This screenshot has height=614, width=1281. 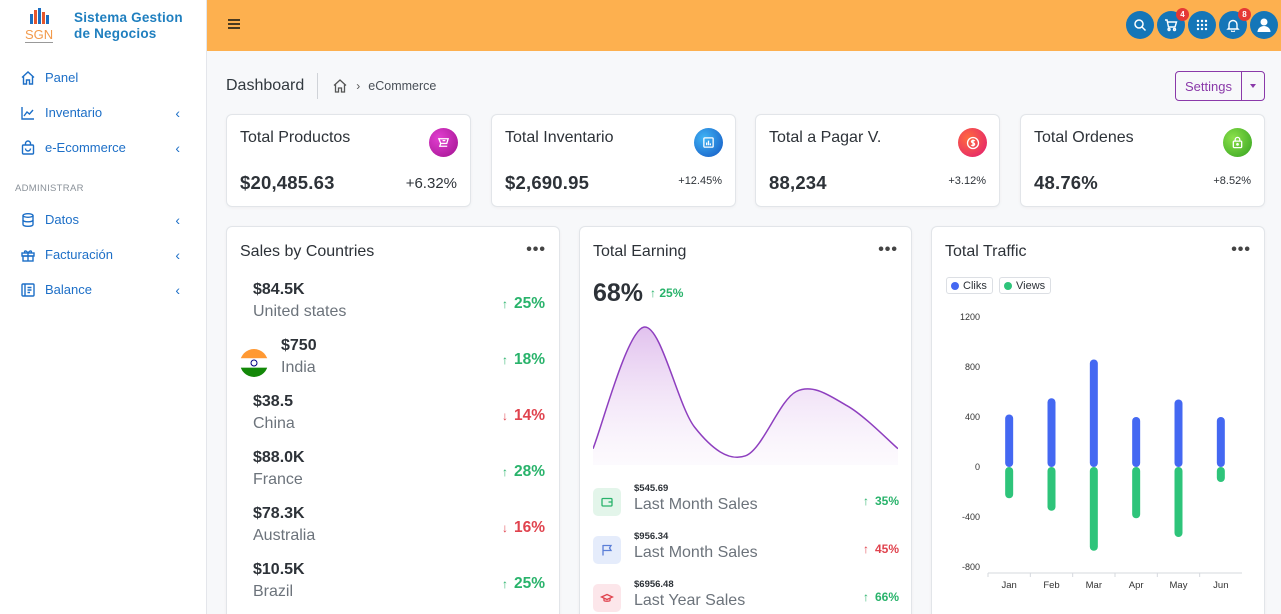 What do you see at coordinates (1235, 23) in the screenshot?
I see `notifications-button: 8` at bounding box center [1235, 23].